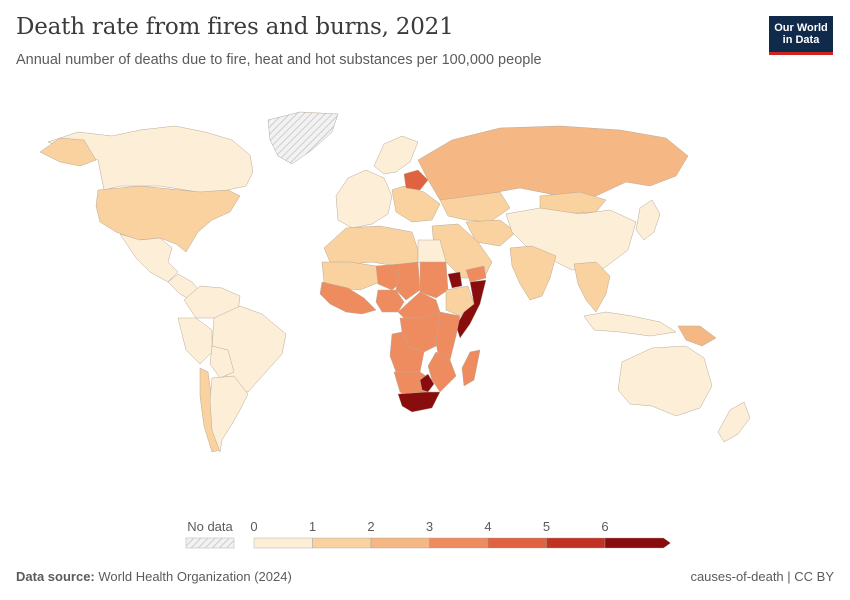 The height and width of the screenshot is (600, 850). What do you see at coordinates (455, 280) in the screenshot?
I see `region-eritrea: Eritrea` at bounding box center [455, 280].